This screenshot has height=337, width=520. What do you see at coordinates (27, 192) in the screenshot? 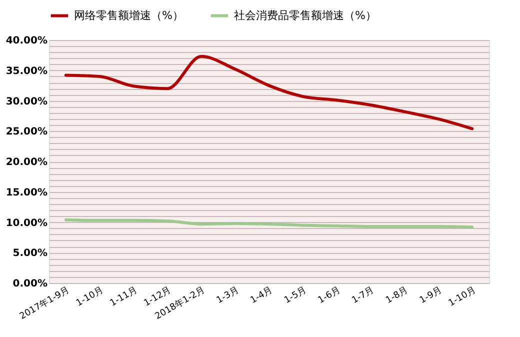
I see `y-tick-label: 15.00%` at bounding box center [27, 192].